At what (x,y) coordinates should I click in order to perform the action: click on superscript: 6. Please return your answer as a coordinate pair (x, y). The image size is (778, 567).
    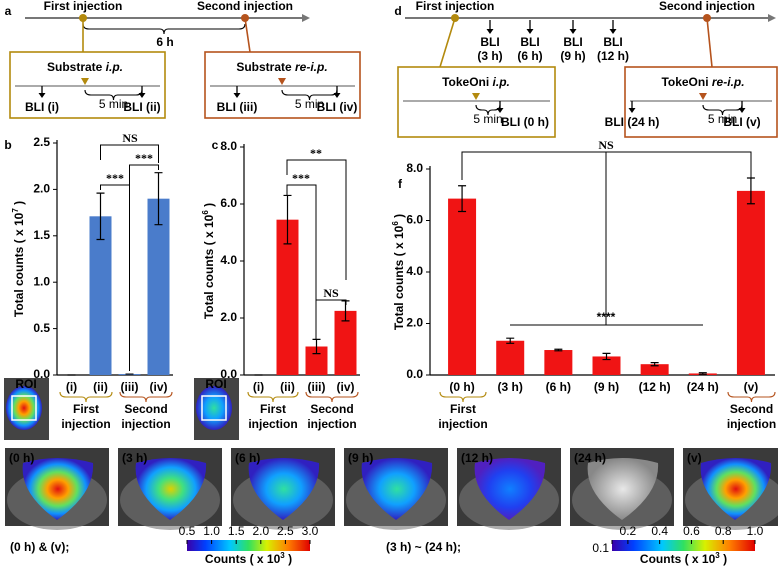
    Looking at the image, I should click on (395, 223).